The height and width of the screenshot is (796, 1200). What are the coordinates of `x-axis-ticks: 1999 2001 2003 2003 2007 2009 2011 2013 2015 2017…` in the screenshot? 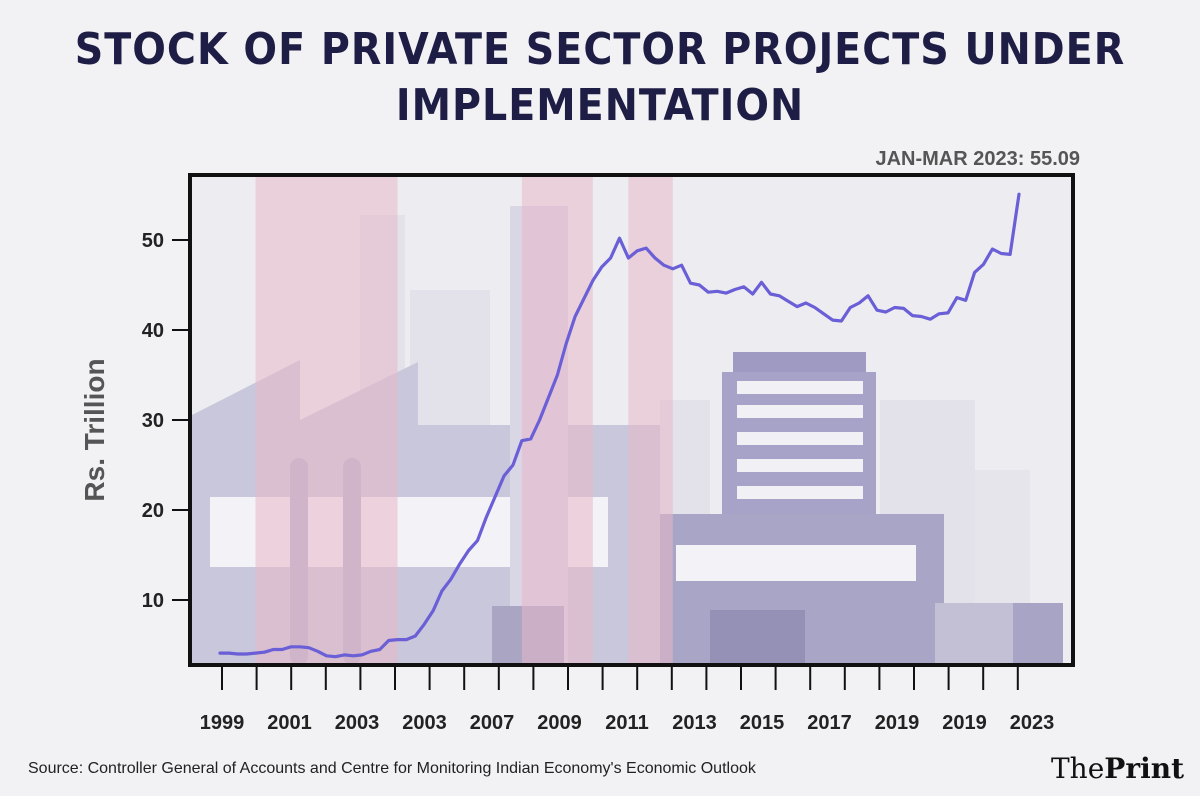 It's located at (627, 700).